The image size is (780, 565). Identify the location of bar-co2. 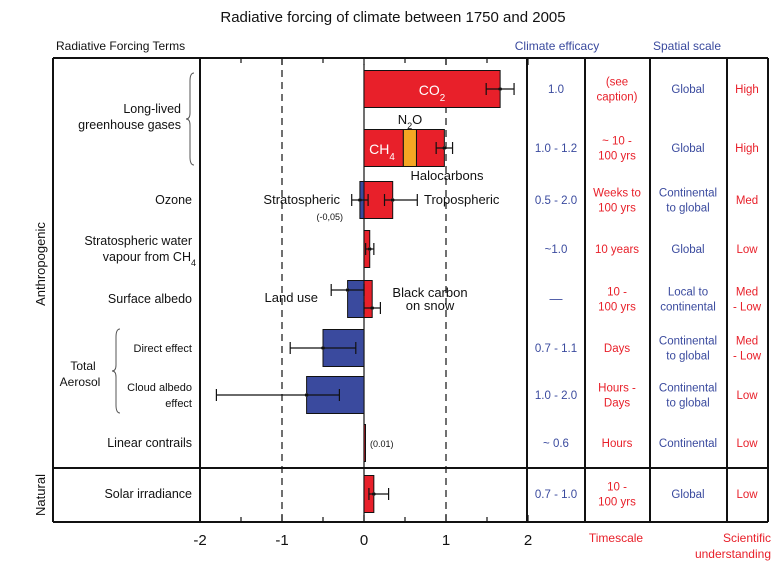
(432, 89).